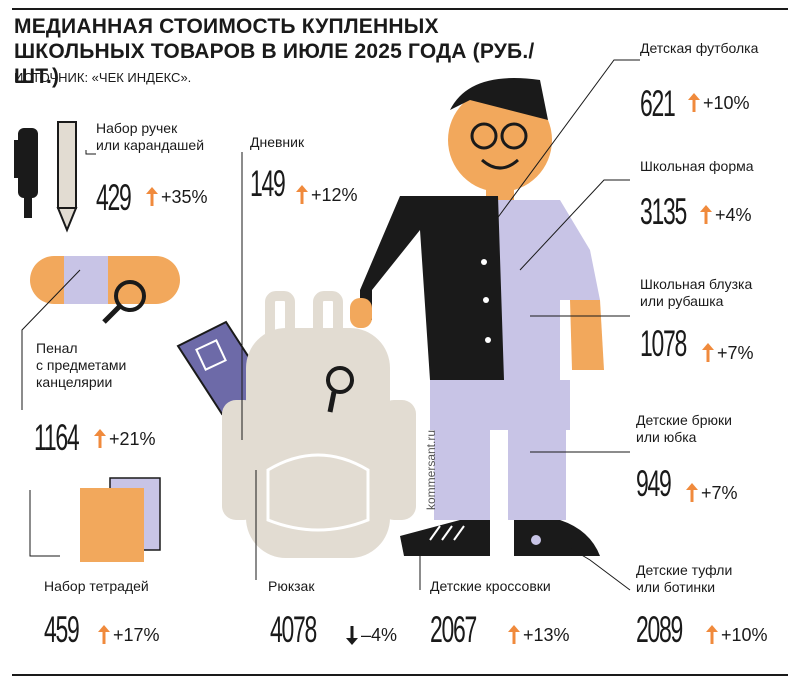 This screenshot has height=684, width=800. I want to click on item-label-line: Набор тетрадей, so click(96, 586).